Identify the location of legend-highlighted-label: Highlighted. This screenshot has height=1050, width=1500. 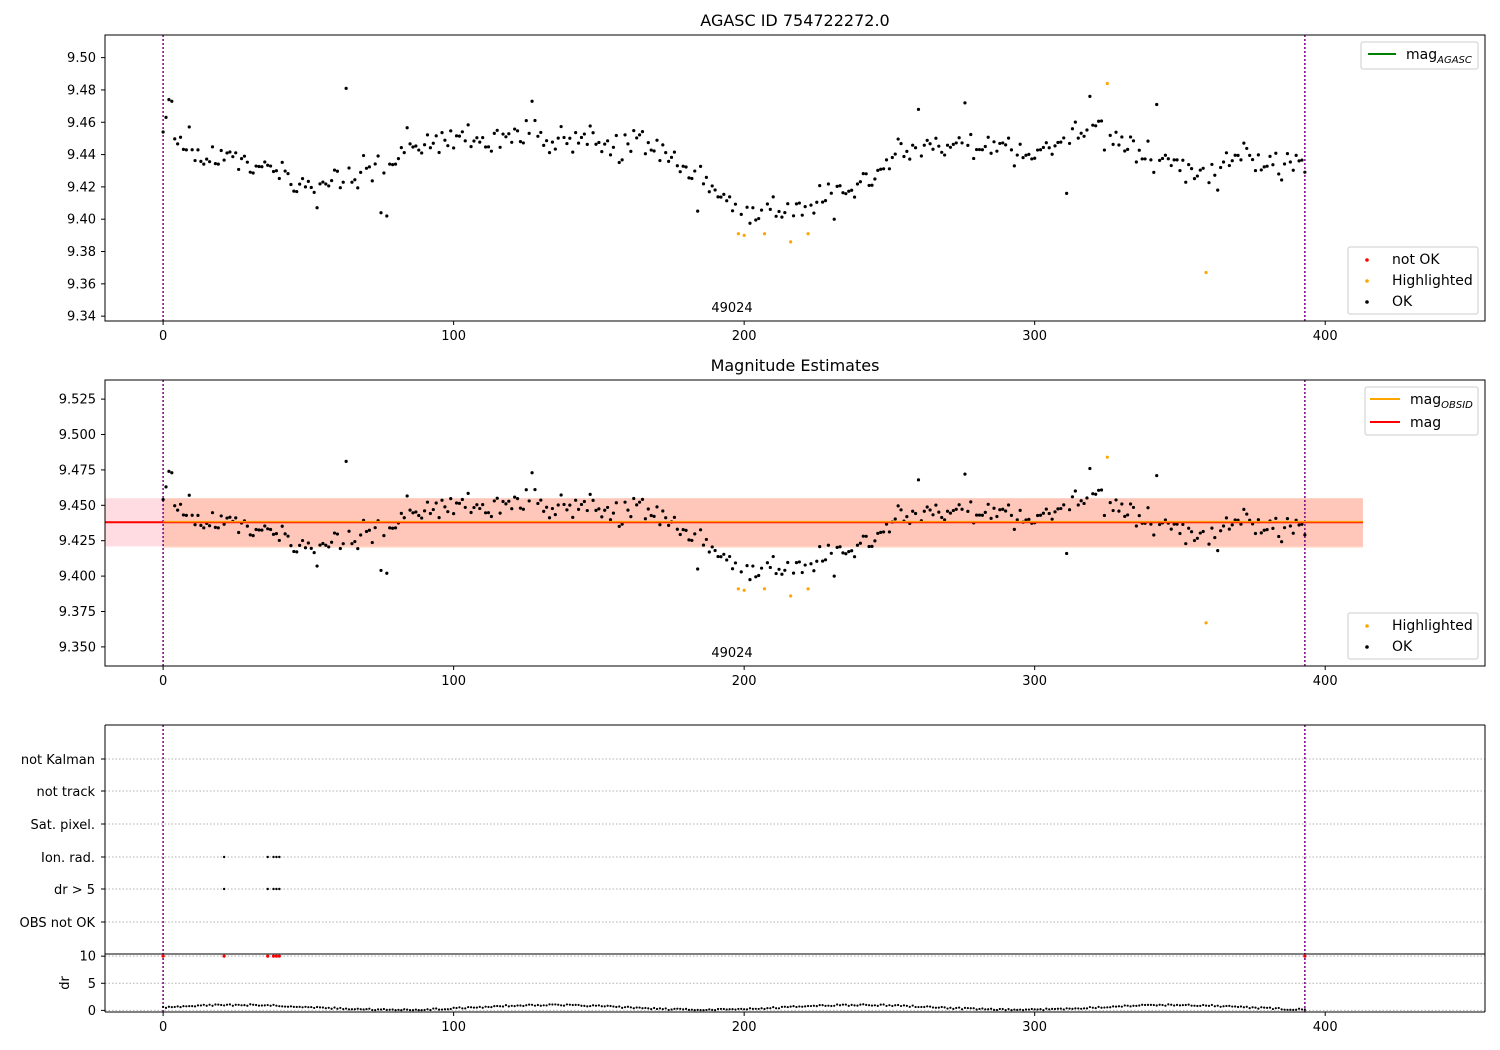
(1432, 626).